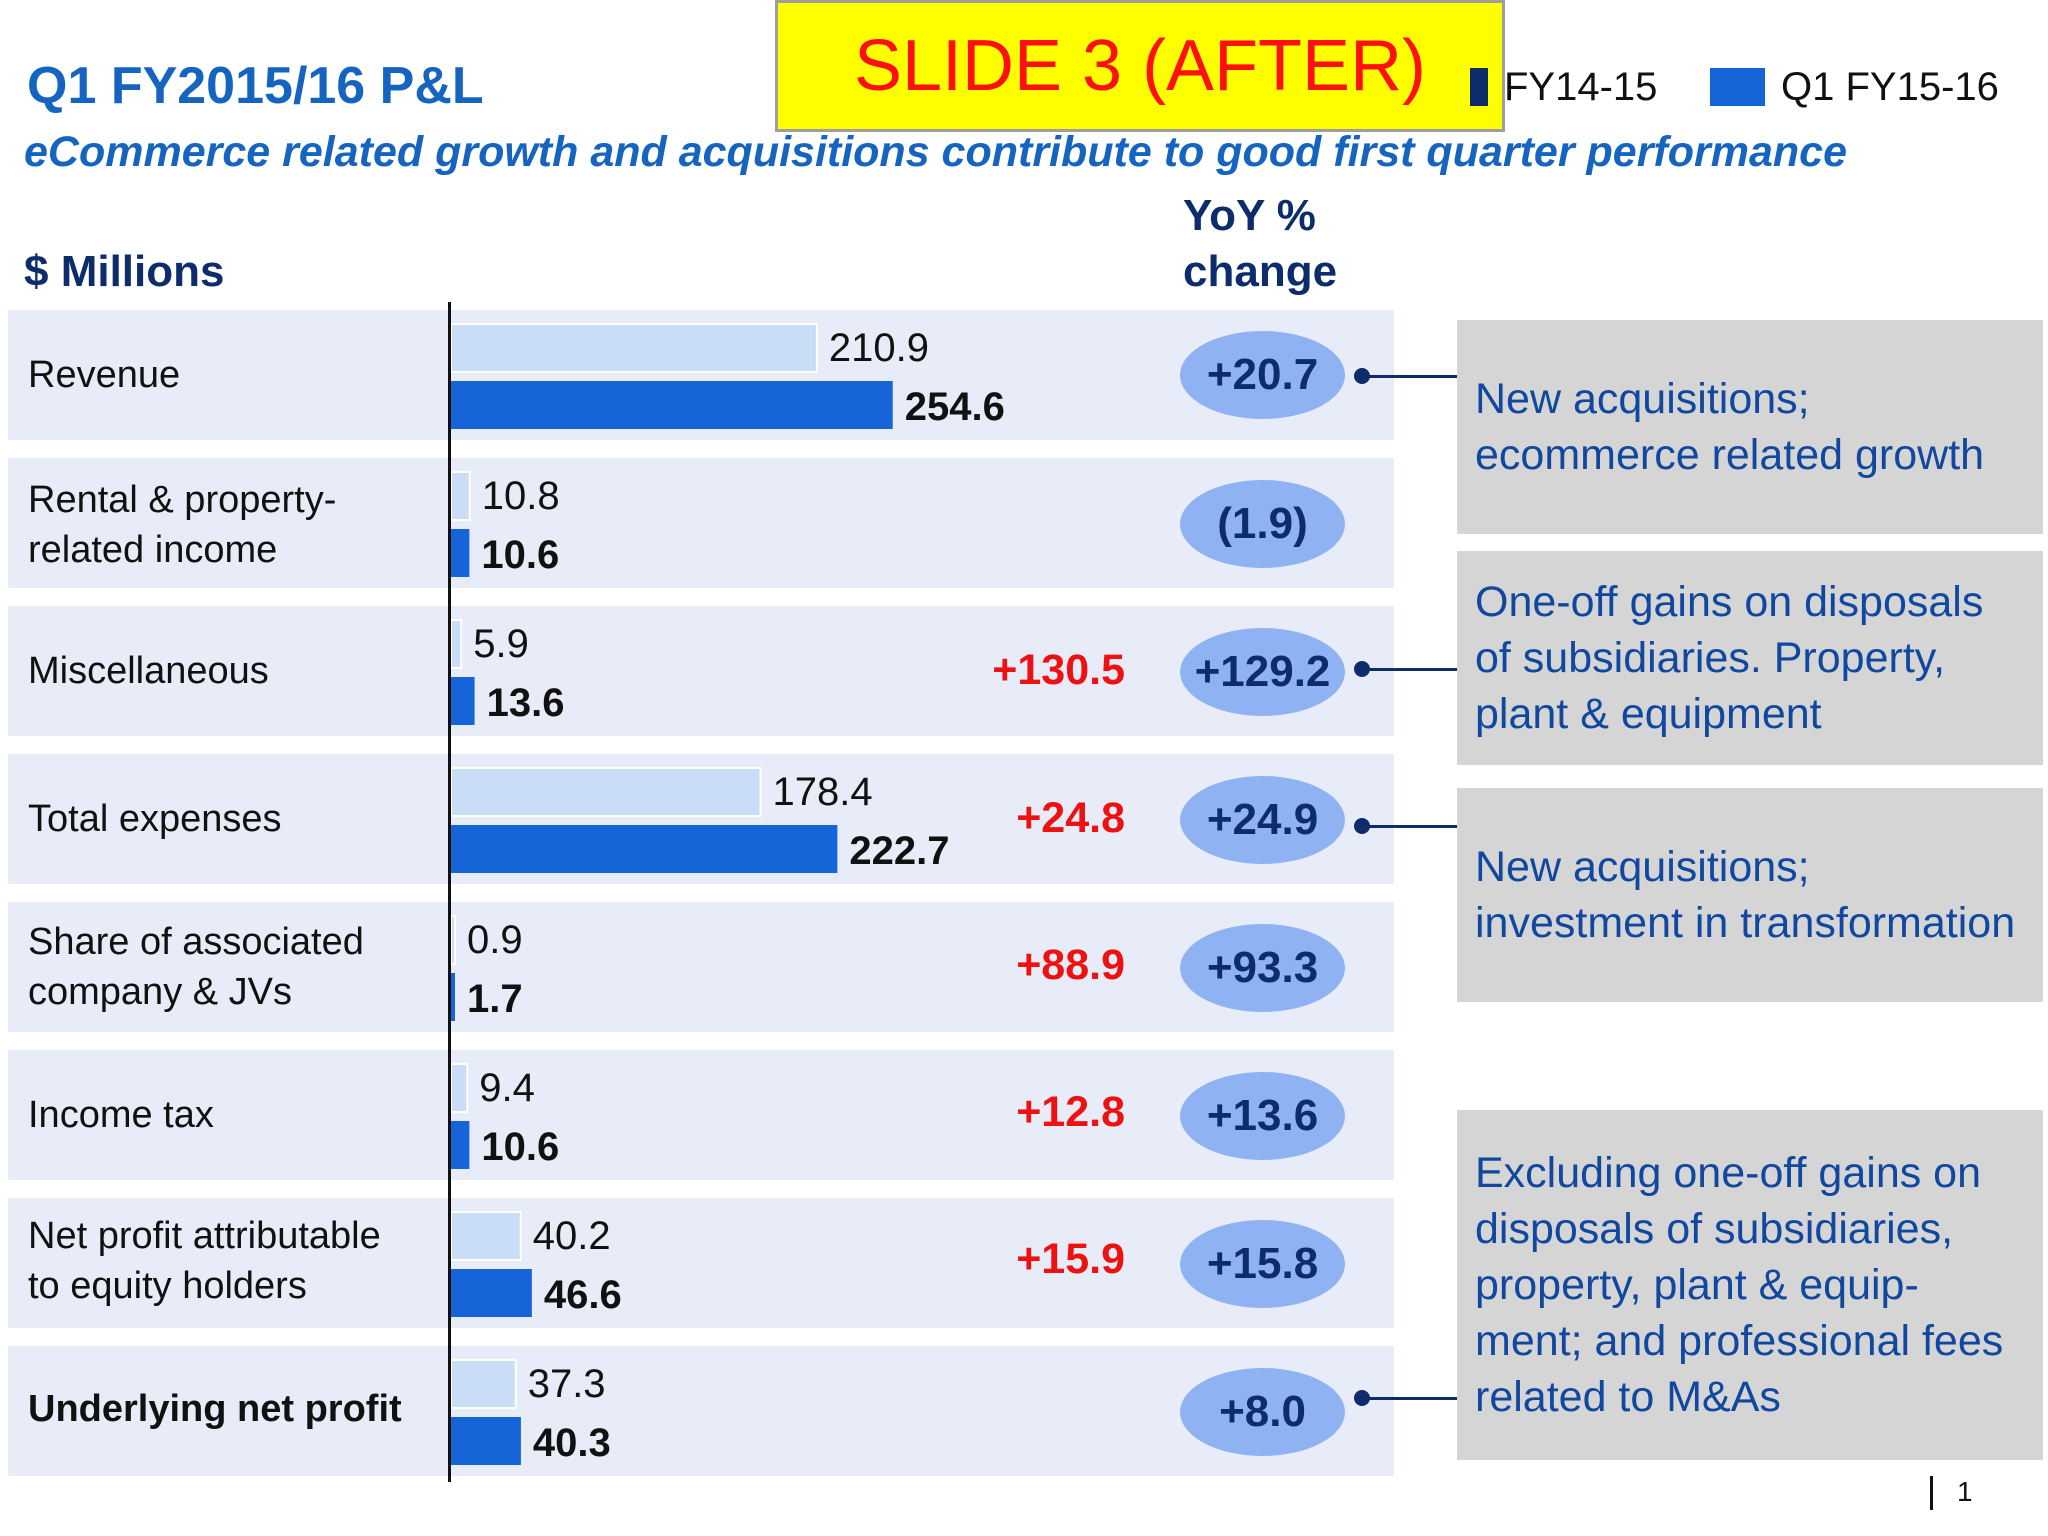  Describe the element at coordinates (520, 1147) in the screenshot. I see `bar-label-curr-5: 10.6` at that location.